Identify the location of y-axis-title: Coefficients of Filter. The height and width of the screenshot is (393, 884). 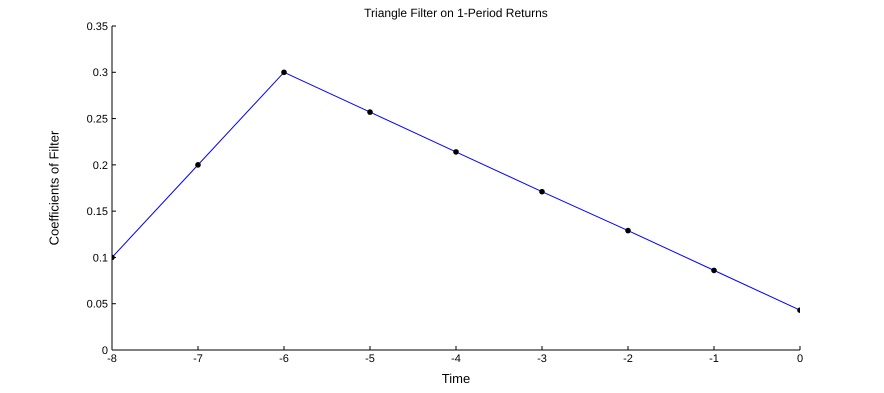
(54, 188).